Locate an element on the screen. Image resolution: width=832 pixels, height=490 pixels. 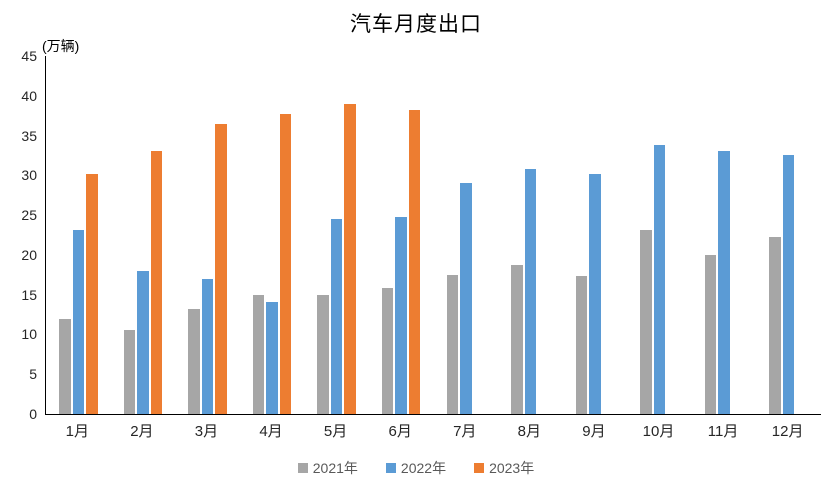
x-label-9月: 9月 is located at coordinates (594, 431).